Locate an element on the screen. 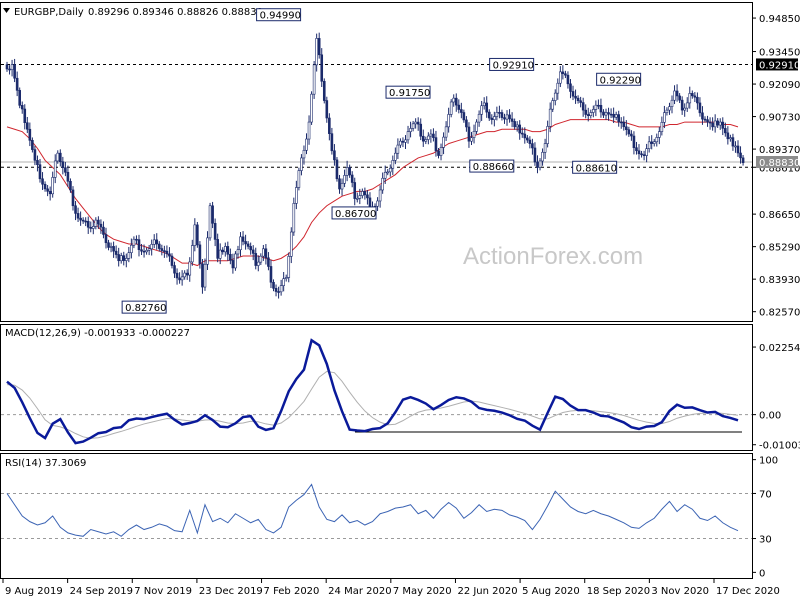  price-tick-label: 0.82570 is located at coordinates (779, 313).